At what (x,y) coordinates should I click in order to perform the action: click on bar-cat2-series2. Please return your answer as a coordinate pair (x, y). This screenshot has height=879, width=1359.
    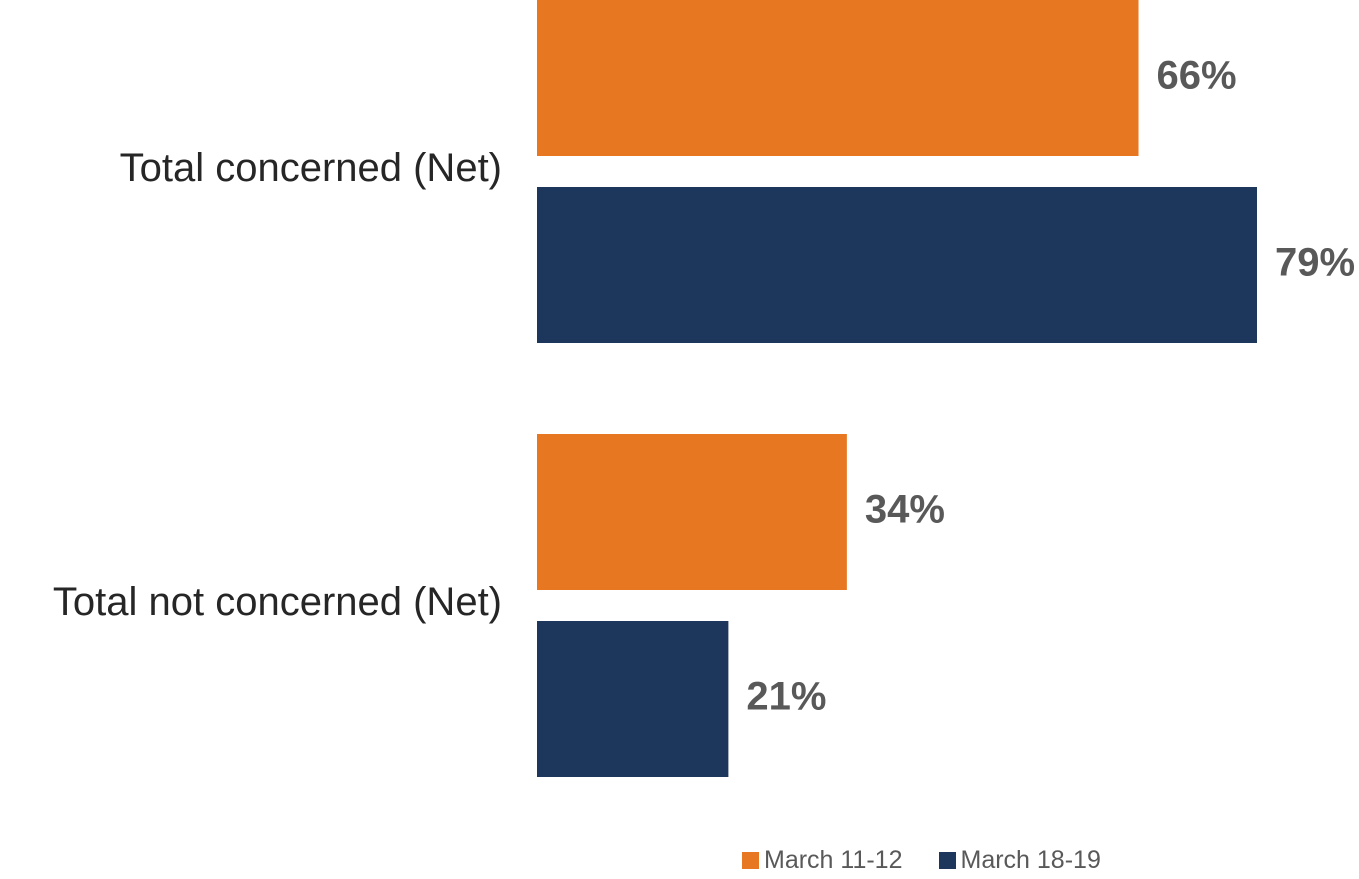
    Looking at the image, I should click on (633, 699).